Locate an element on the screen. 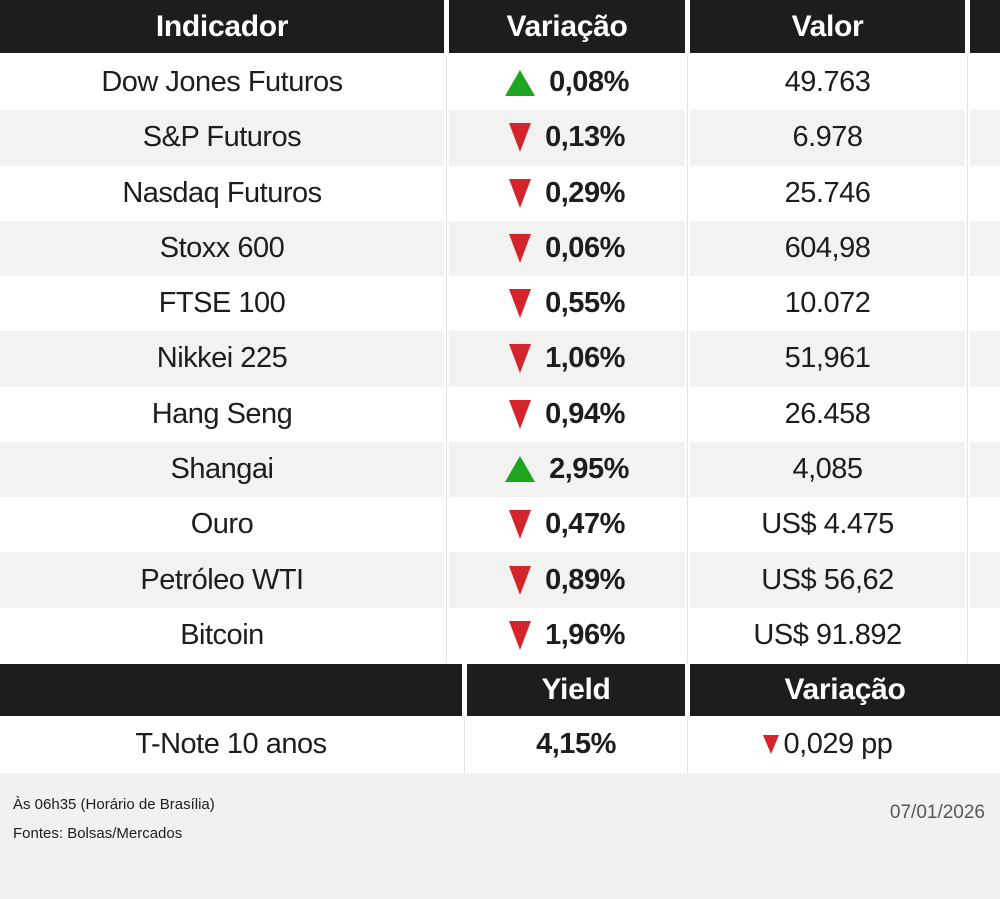  change-cell: 1,06% is located at coordinates (567, 359).